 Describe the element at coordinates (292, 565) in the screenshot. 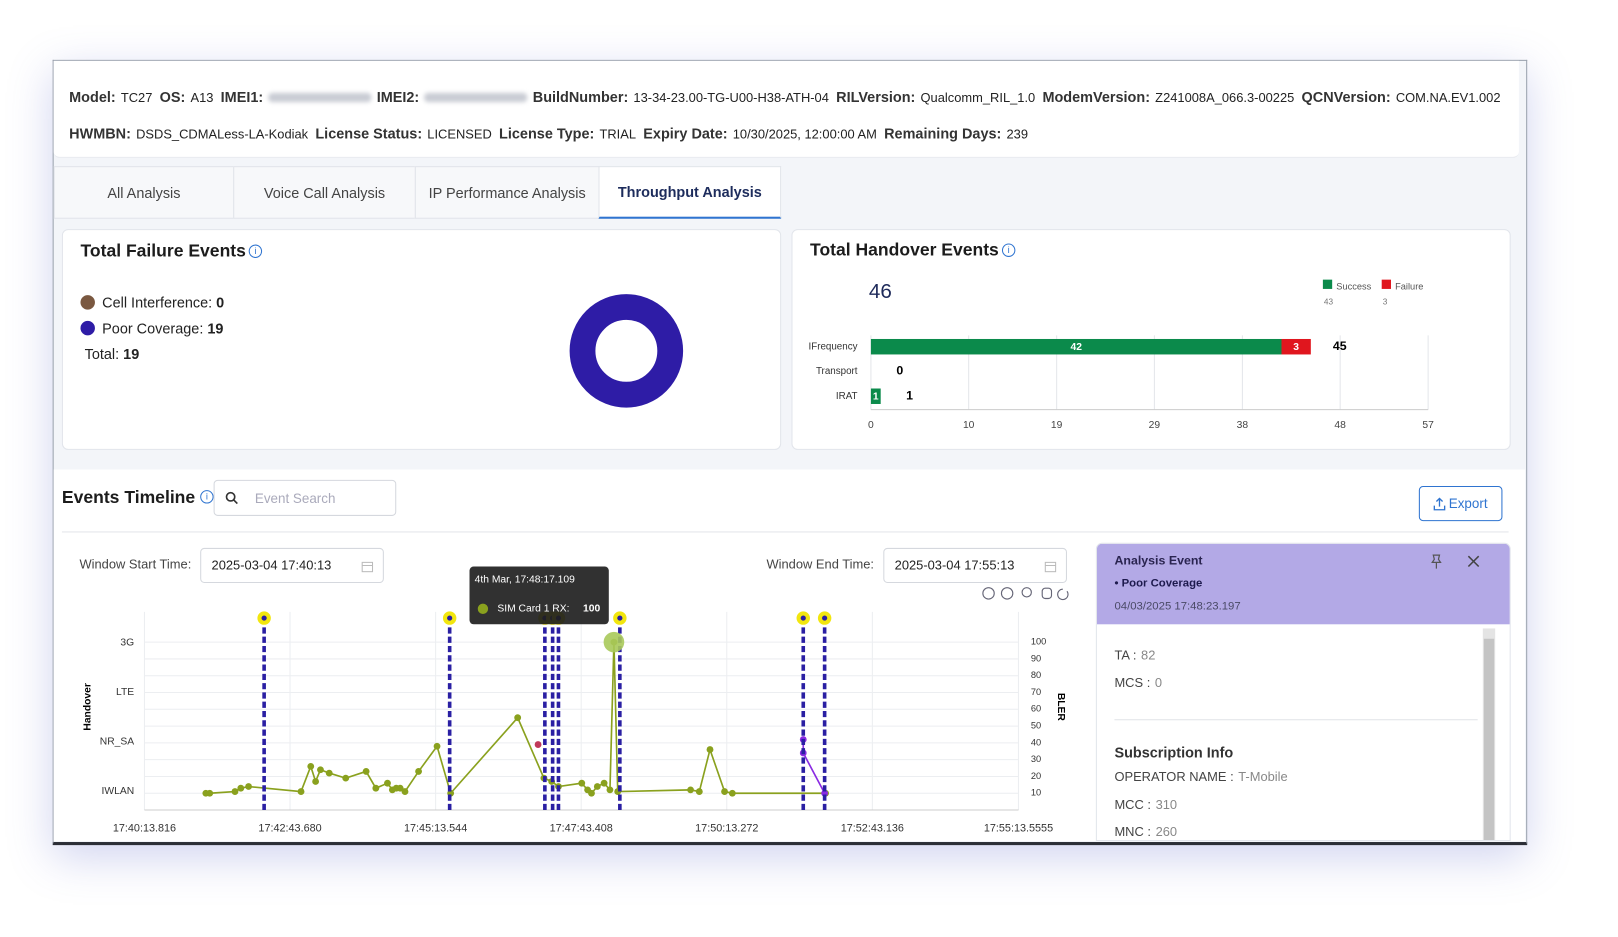

I see `date-input: 2025-03-04 17:40:13` at that location.